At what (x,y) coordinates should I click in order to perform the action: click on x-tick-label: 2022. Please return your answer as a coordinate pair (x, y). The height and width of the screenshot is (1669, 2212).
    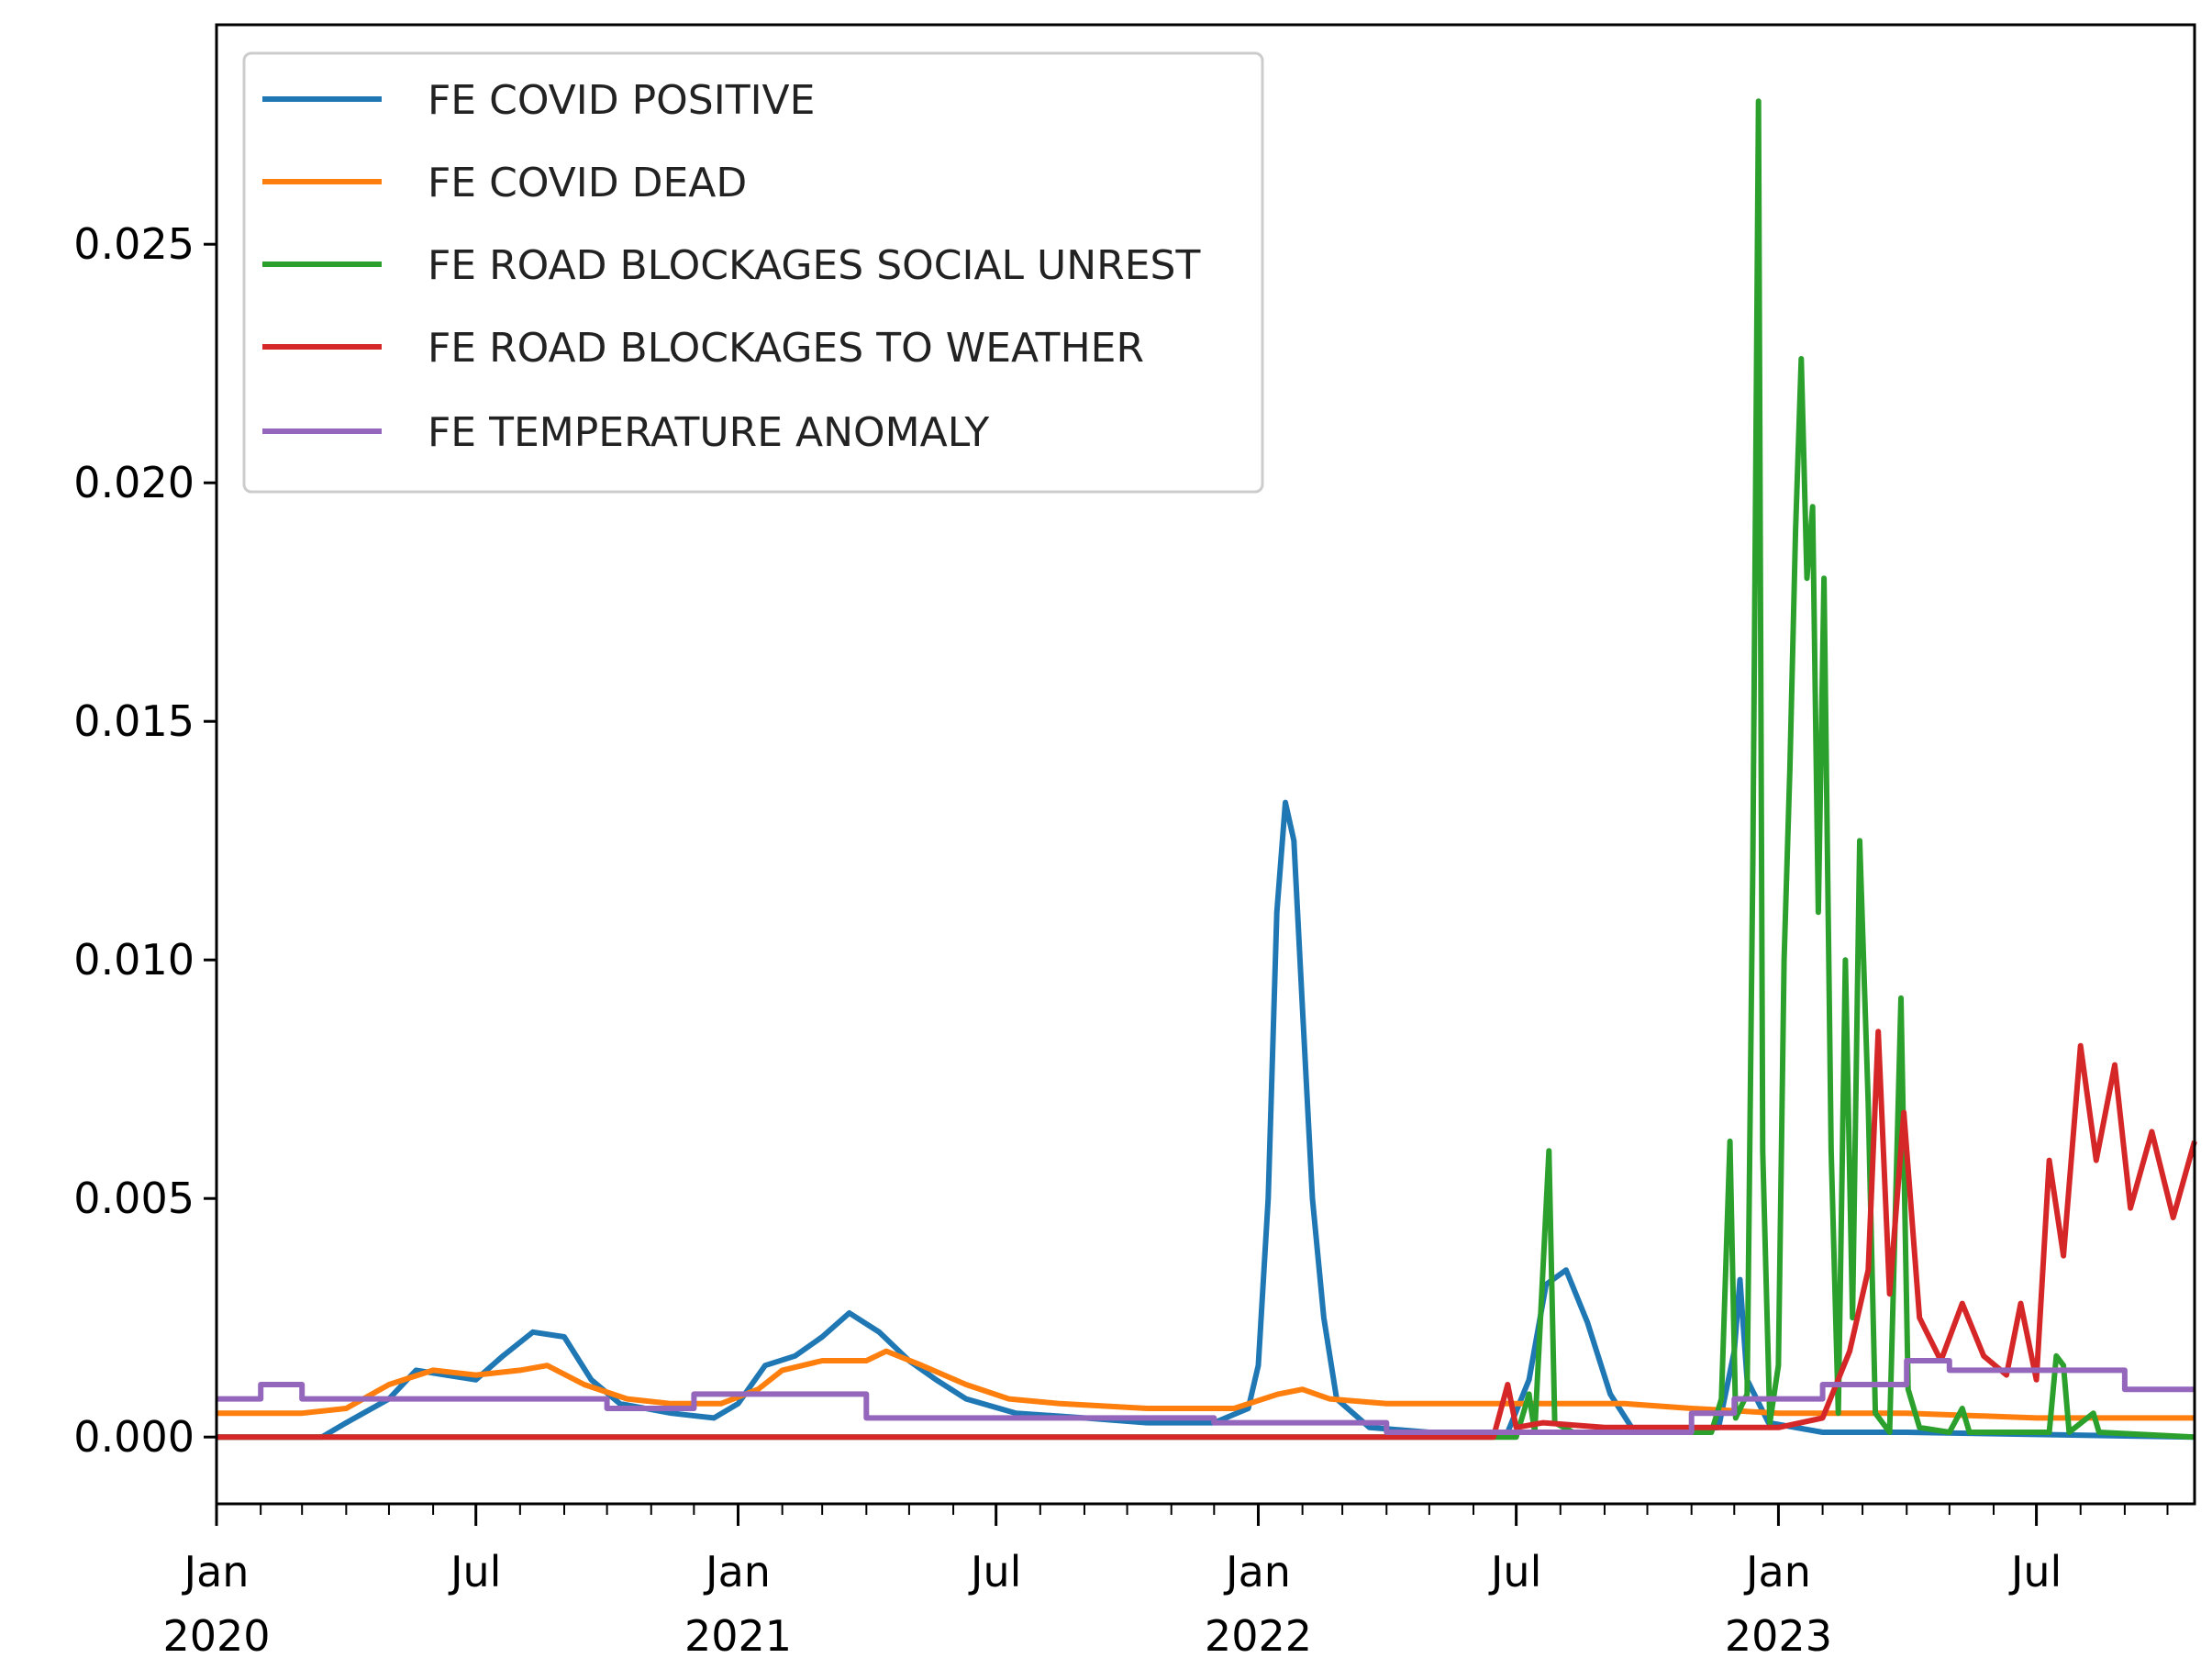
    Looking at the image, I should click on (1258, 1636).